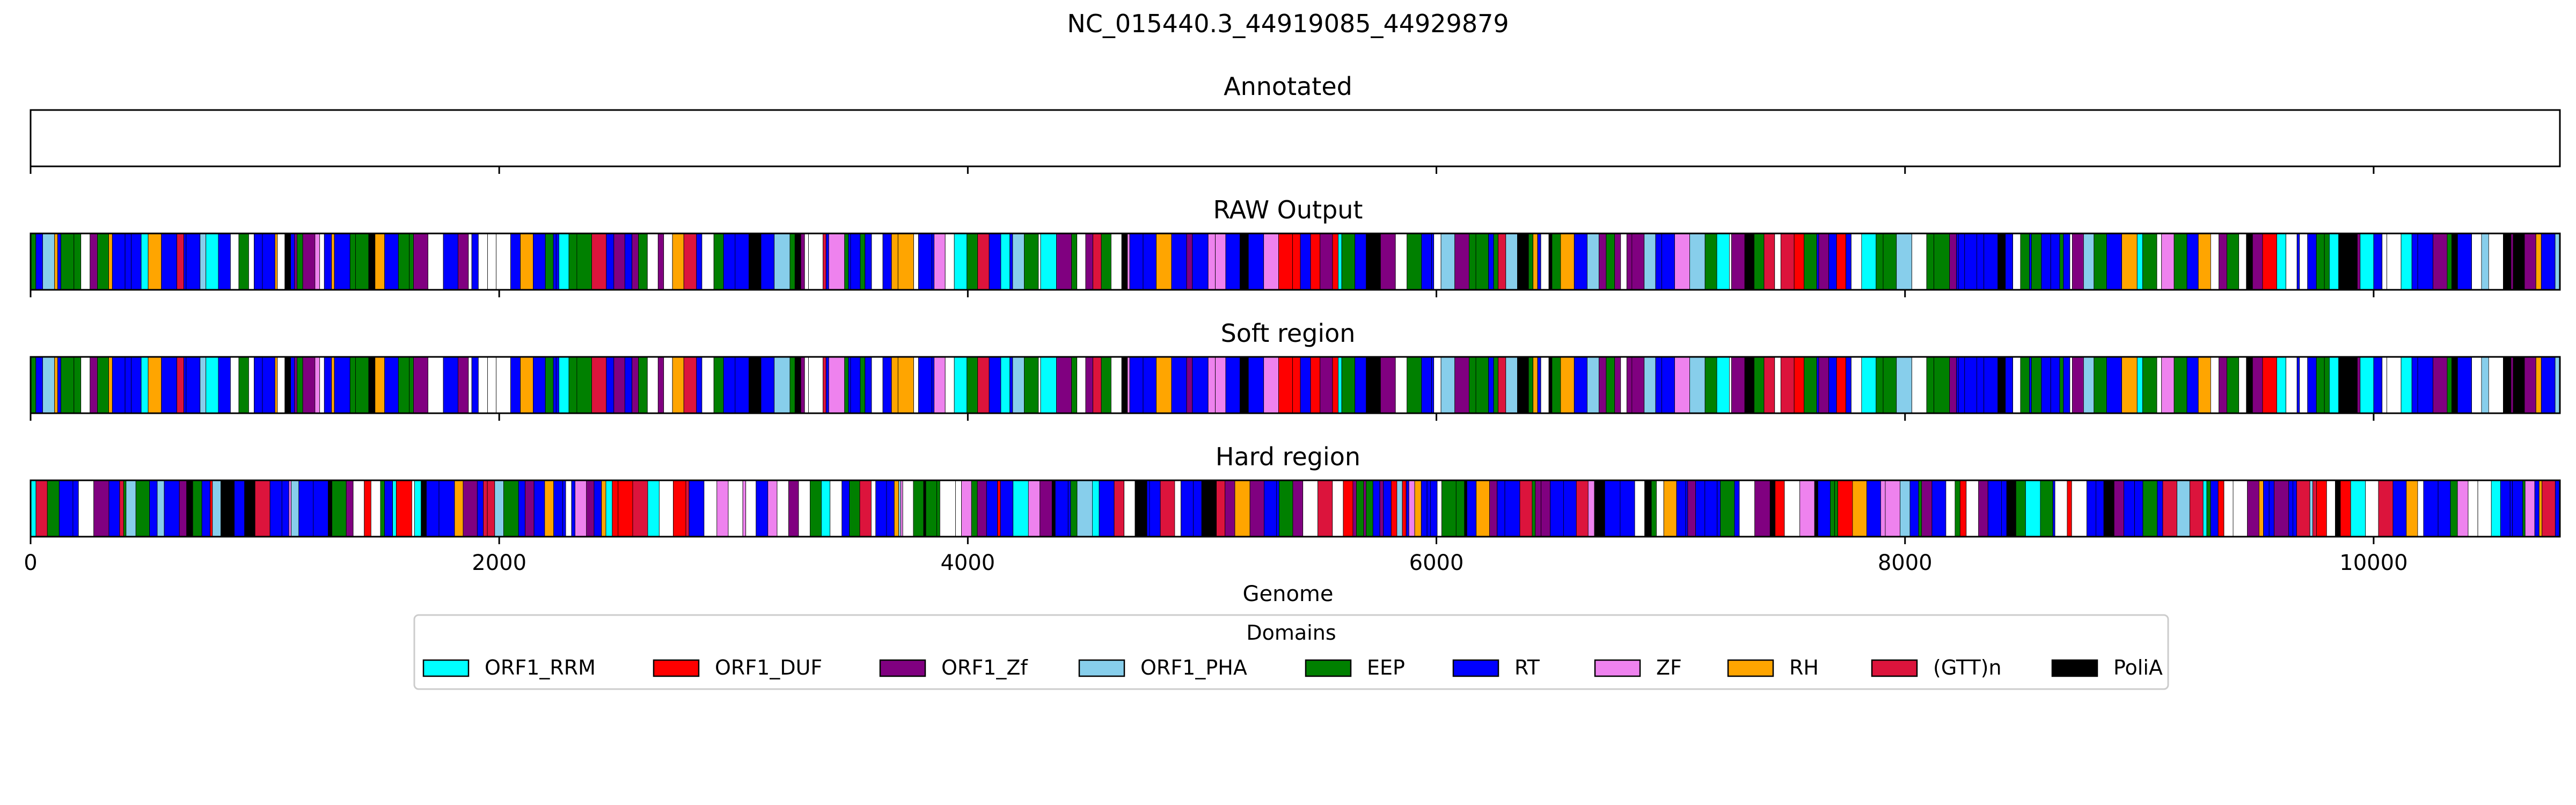 The width and height of the screenshot is (2576, 805). I want to click on legend-label: (GTT)n, so click(1967, 667).